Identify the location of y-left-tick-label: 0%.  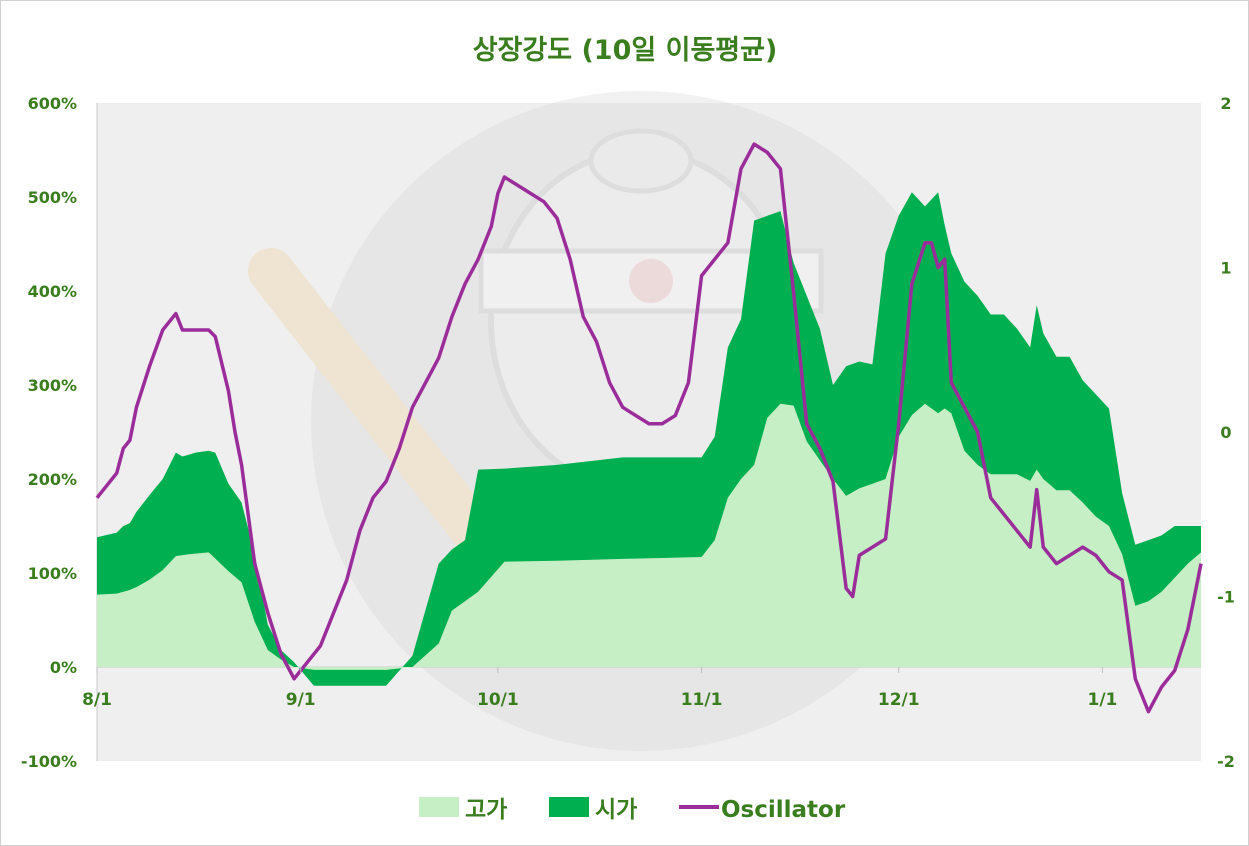
(63, 667).